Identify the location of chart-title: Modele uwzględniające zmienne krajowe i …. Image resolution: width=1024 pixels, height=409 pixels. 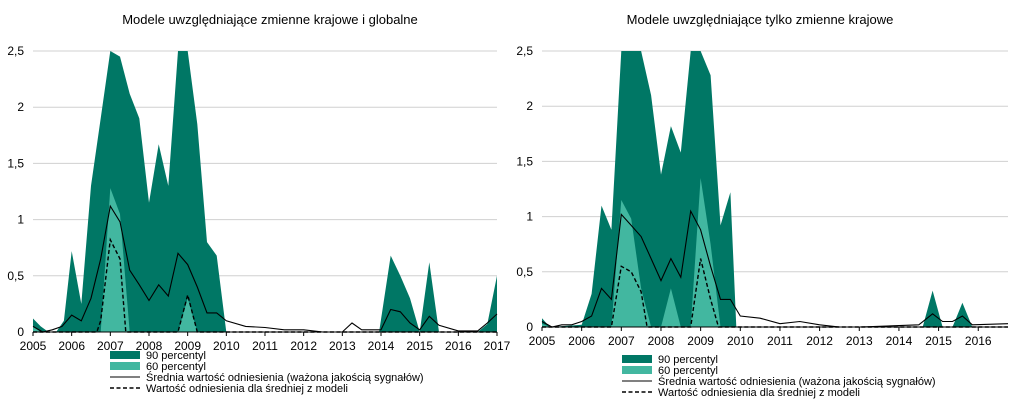
(270, 19).